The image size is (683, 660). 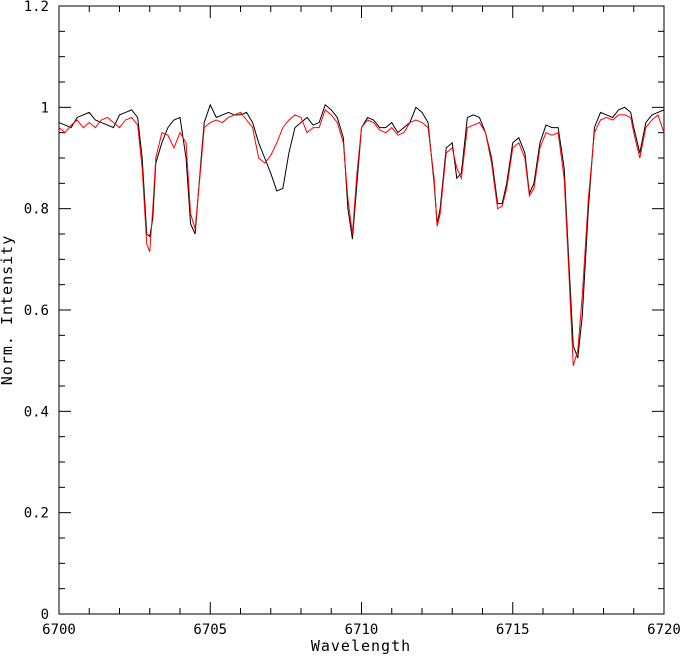 I want to click on x-tick-labels: 6700 6705 6710 6715 6720, so click(x=361, y=630).